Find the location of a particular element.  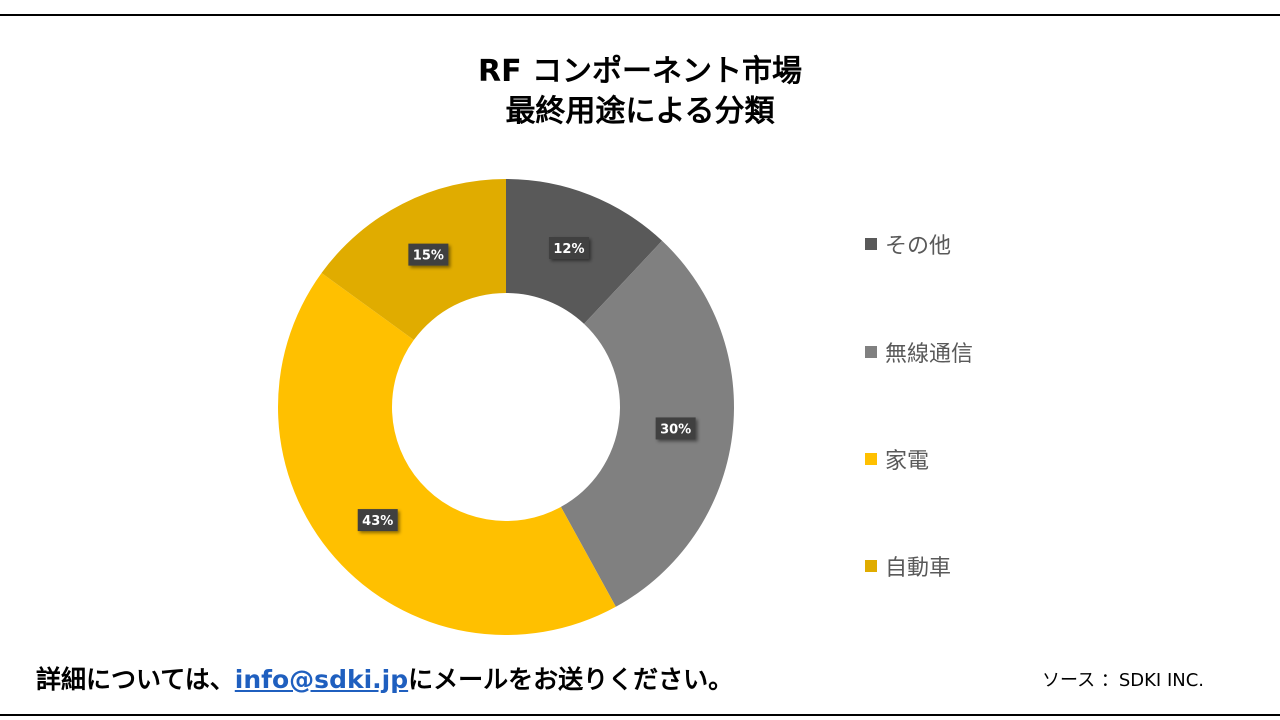

legend-item-3: 家電 is located at coordinates (897, 459).